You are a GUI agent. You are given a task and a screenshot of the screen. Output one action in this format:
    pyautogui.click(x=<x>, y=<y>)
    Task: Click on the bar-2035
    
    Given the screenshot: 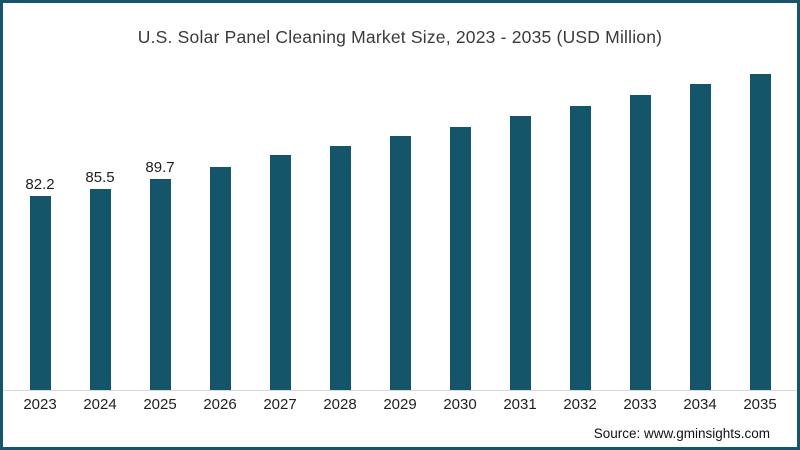 What is the action you would take?
    pyautogui.click(x=760, y=232)
    